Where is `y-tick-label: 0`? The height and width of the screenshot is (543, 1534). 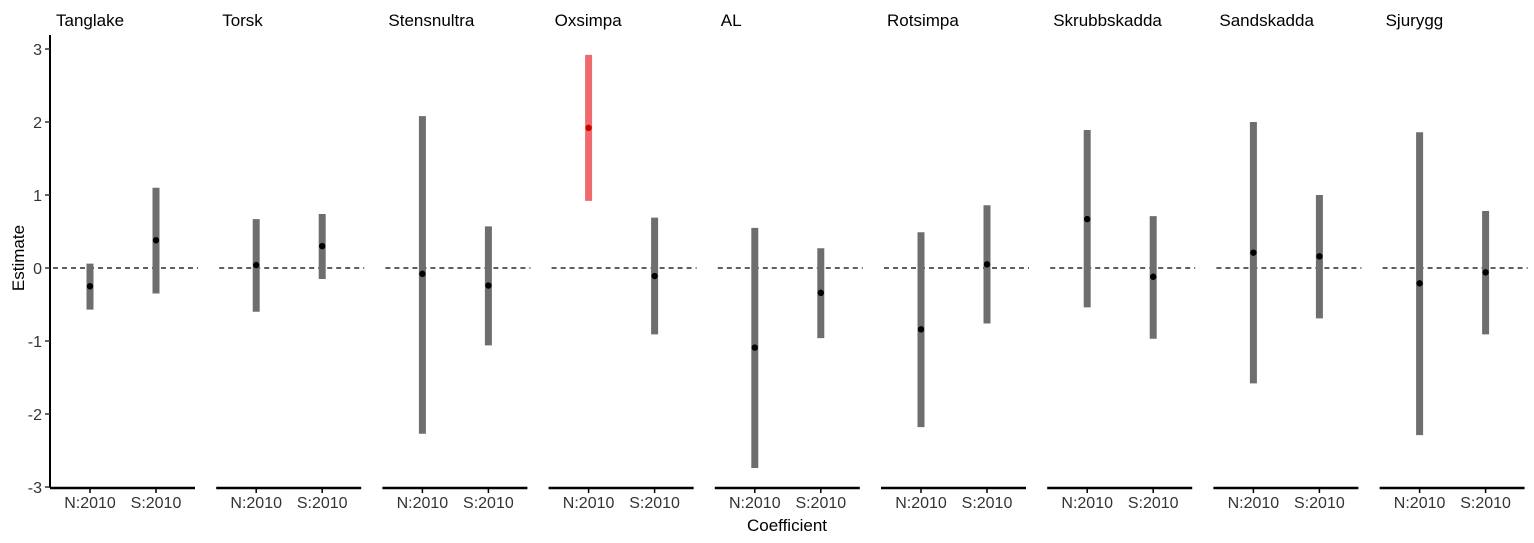
y-tick-label: 0 is located at coordinates (37, 269).